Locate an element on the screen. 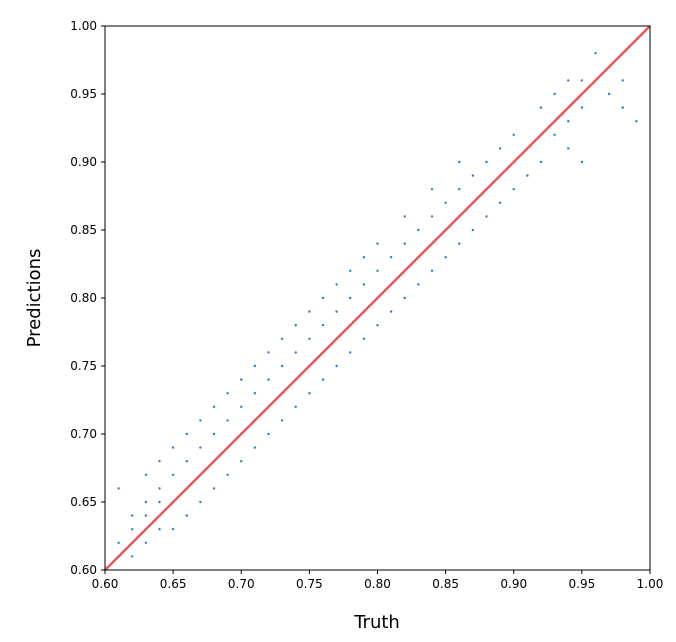 The width and height of the screenshot is (676, 642). x-tick-label: 0.75 is located at coordinates (309, 584).